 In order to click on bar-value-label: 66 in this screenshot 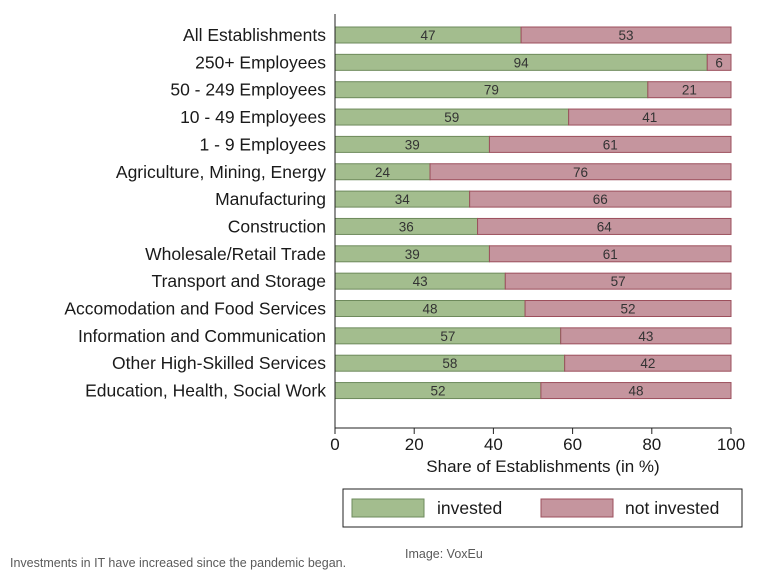, I will do `click(600, 199)`.